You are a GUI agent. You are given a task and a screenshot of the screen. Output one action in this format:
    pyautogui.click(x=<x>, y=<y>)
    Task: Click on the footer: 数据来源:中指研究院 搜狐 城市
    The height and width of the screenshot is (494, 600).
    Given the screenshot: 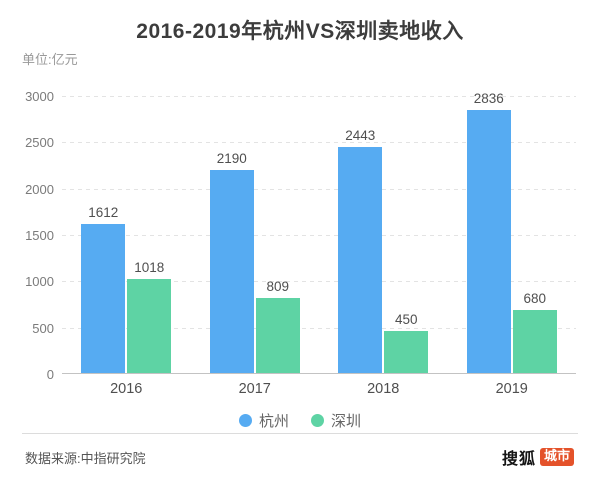 What is the action you would take?
    pyautogui.click(x=299, y=457)
    